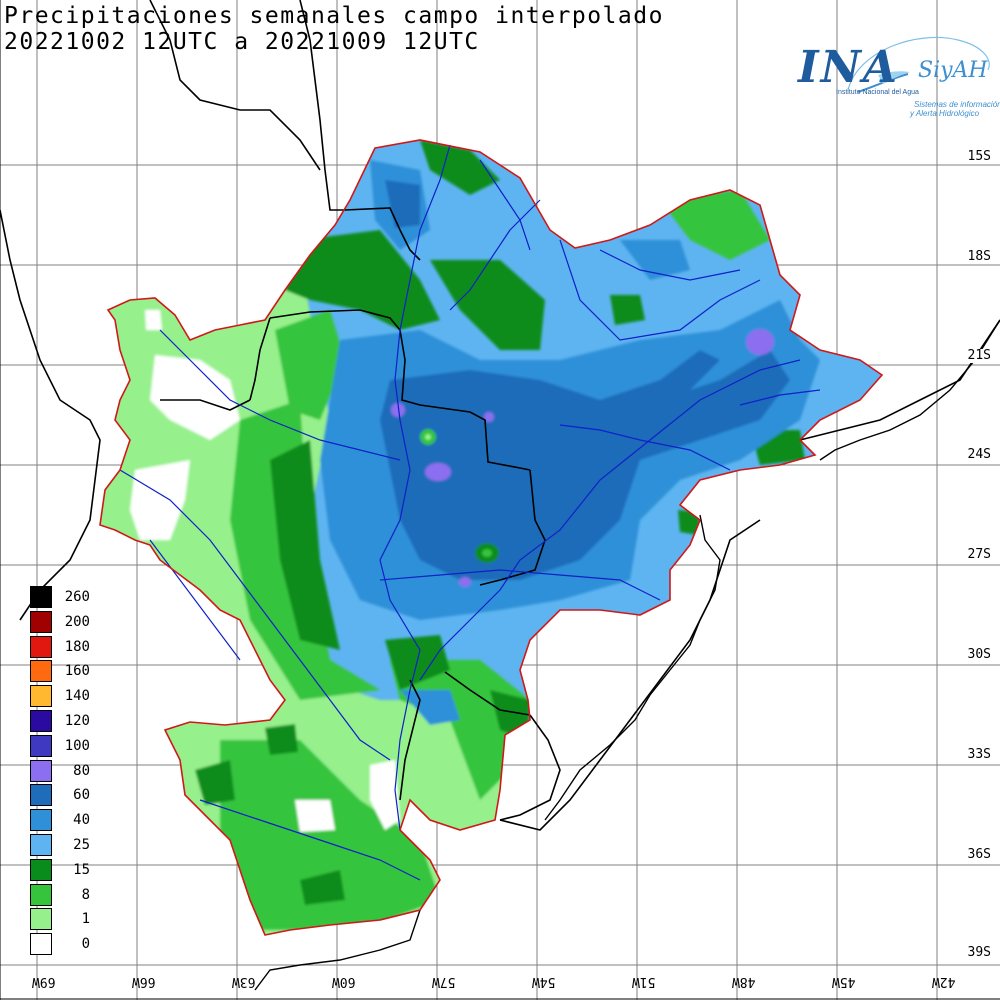 This screenshot has width=1000, height=1000. I want to click on longitude-label: 54W, so click(544, 981).